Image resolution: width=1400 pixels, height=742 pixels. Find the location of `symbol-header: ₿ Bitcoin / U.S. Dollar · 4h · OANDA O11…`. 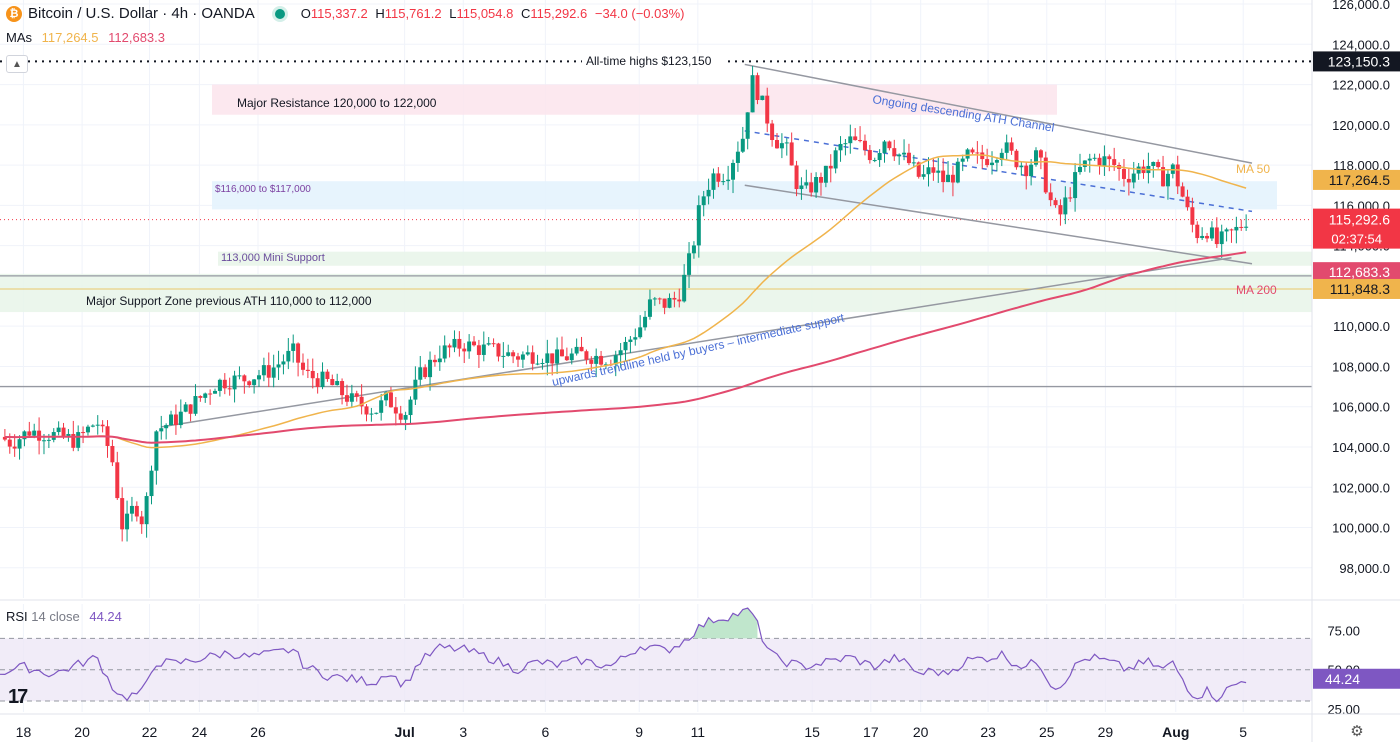

symbol-header: ₿ Bitcoin / U.S. Dollar · 4h · OANDA O11… is located at coordinates (345, 13).